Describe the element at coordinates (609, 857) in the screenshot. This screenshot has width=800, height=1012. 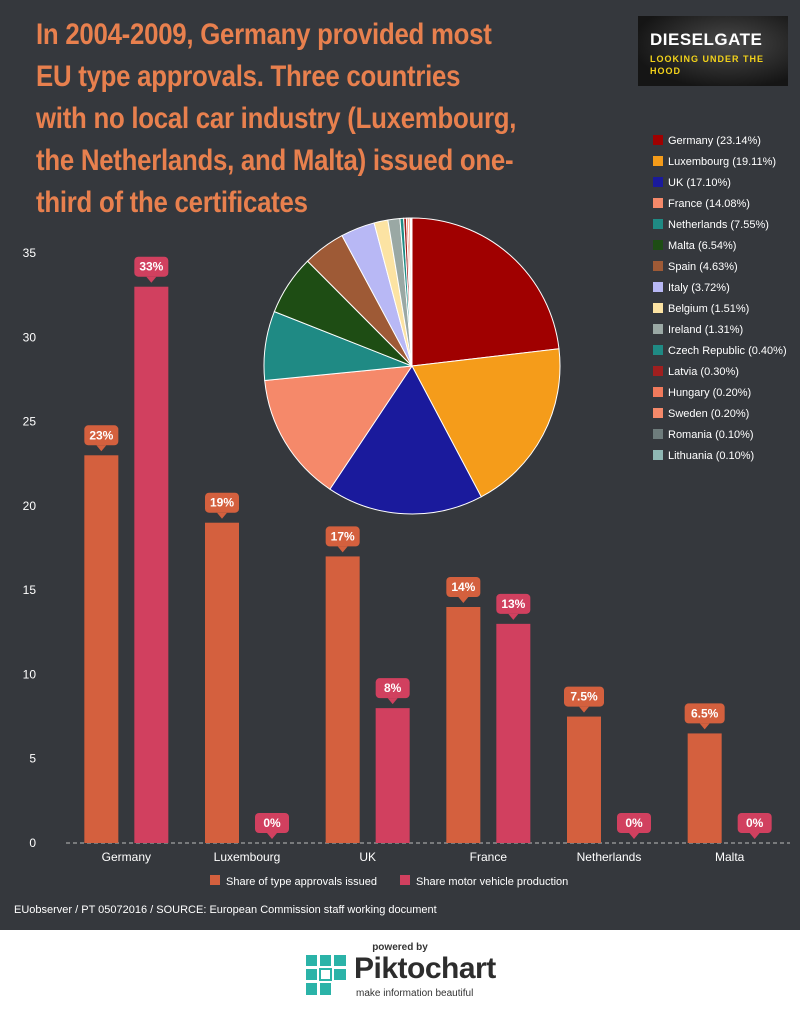
I see `x-tick-label: Netherlands` at that location.